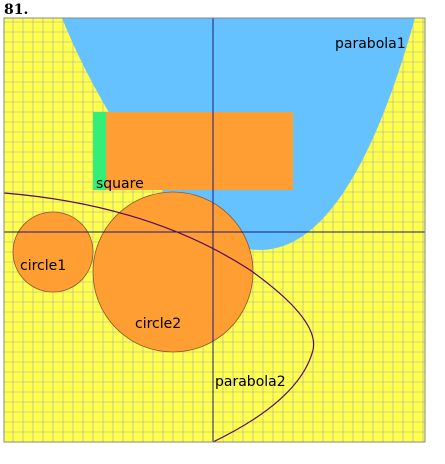 This screenshot has width=445, height=464. What do you see at coordinates (250, 382) in the screenshot?
I see `label-parabola2: parabola2` at bounding box center [250, 382].